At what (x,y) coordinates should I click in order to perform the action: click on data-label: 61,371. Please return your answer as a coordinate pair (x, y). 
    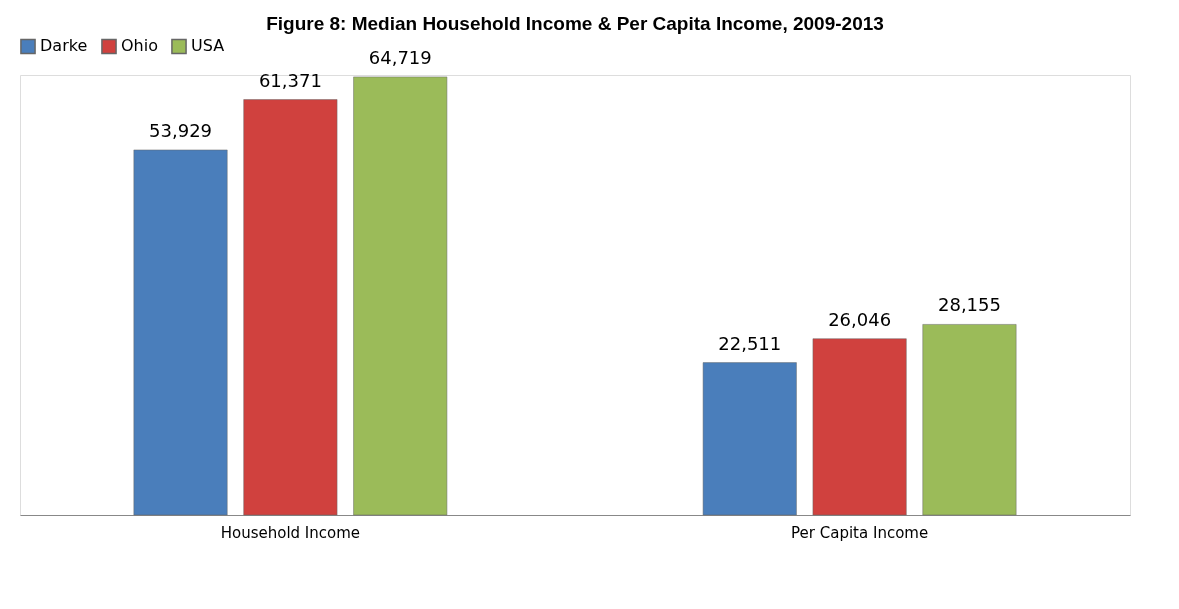
    Looking at the image, I should click on (290, 80).